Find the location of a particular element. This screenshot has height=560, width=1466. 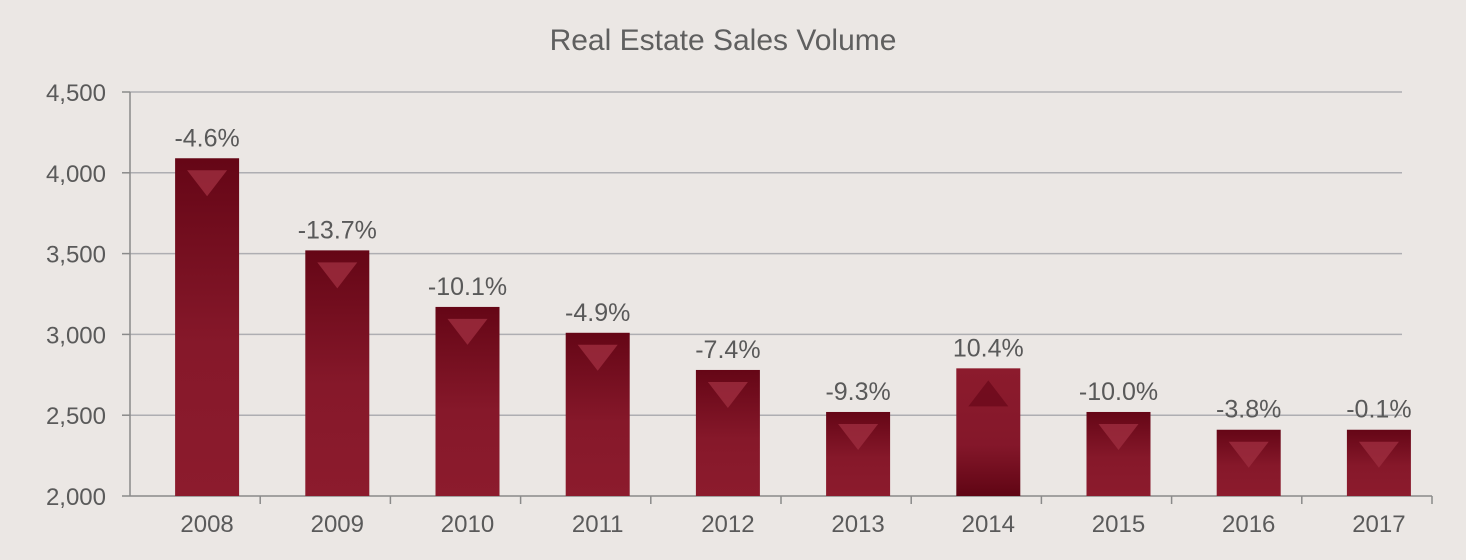

y-tick-label: 3,000 is located at coordinates (76, 335).